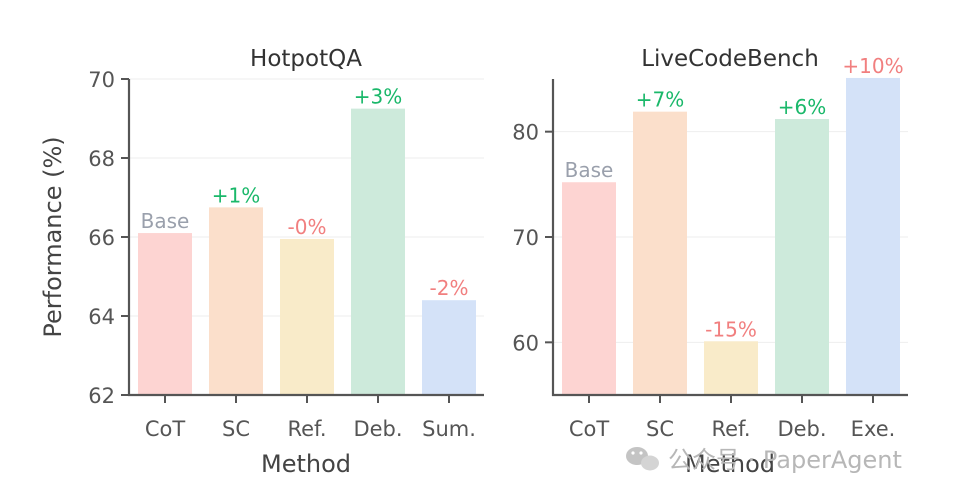  I want to click on chart-title: LiveCodeBench, so click(730, 59).